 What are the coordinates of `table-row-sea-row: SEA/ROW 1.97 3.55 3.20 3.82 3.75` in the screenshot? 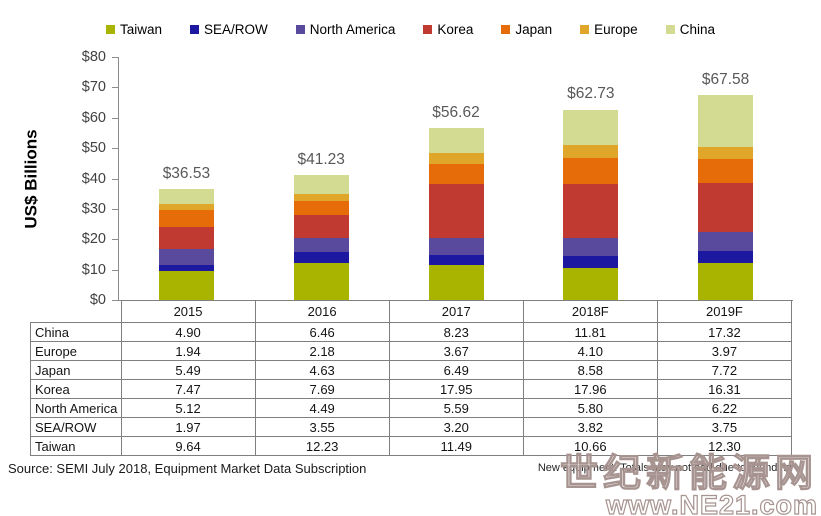 It's located at (411, 427).